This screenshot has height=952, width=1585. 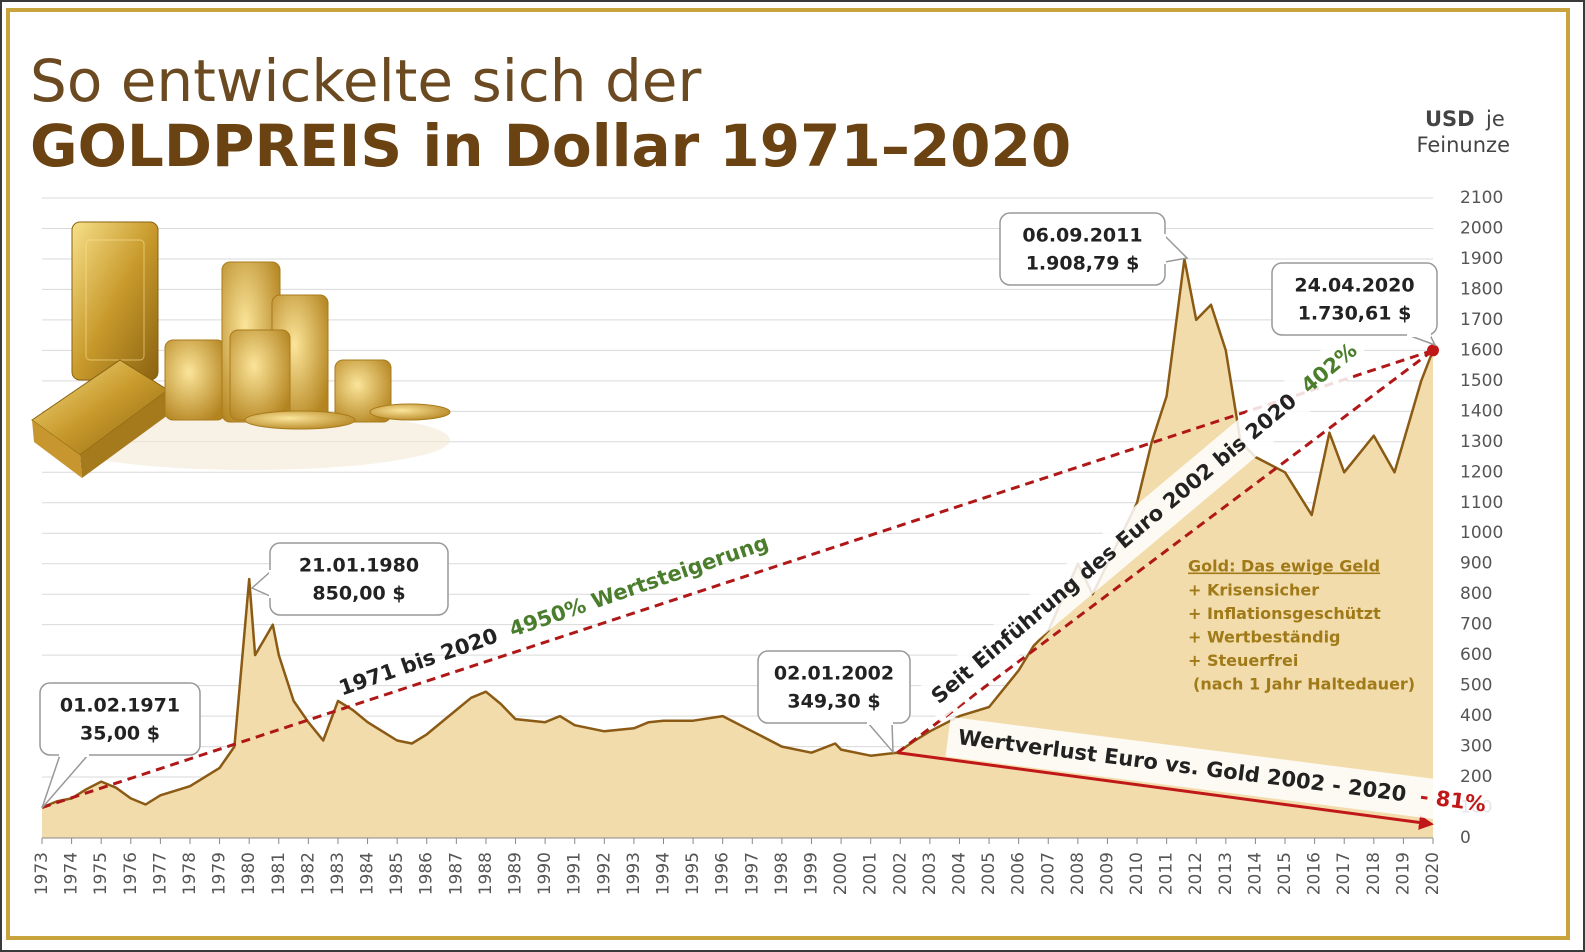 I want to click on callout-price: 1.730,61 $, so click(x=1355, y=314).